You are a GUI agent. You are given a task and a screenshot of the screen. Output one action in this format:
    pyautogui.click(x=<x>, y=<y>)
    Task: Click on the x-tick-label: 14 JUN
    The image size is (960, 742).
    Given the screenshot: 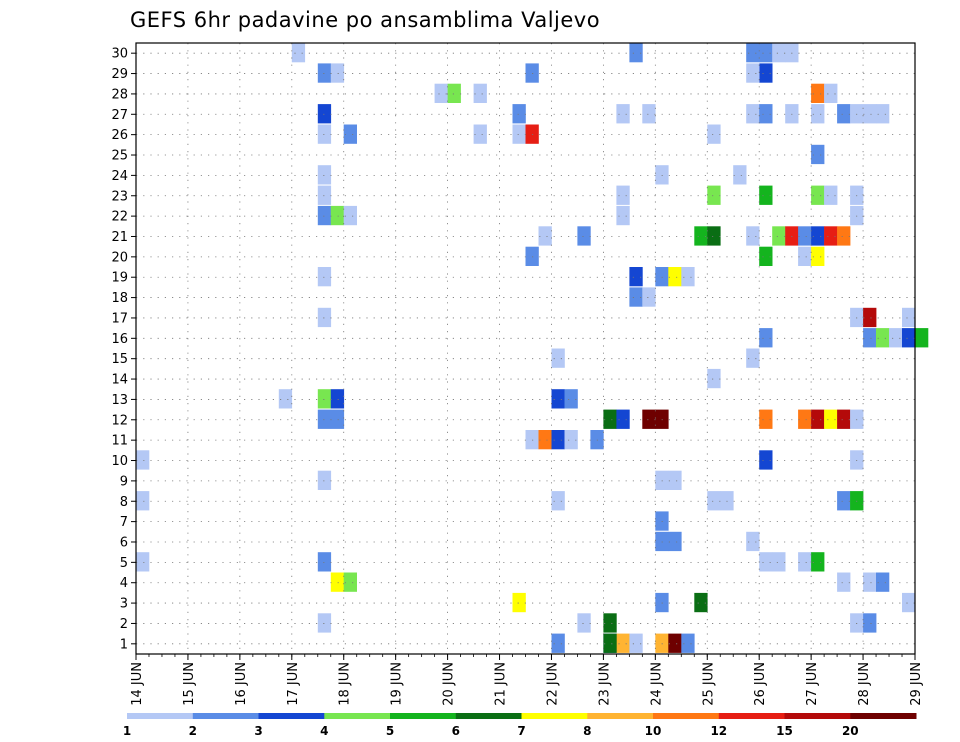 What is the action you would take?
    pyautogui.click(x=137, y=684)
    